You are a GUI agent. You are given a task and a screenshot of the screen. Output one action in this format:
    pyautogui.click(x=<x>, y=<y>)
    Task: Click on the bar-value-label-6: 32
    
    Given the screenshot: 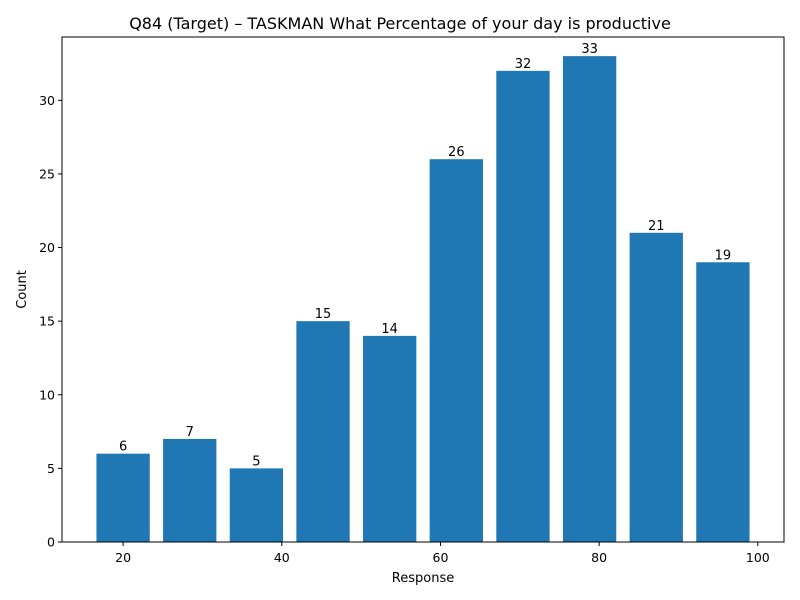 What is the action you would take?
    pyautogui.click(x=523, y=64)
    